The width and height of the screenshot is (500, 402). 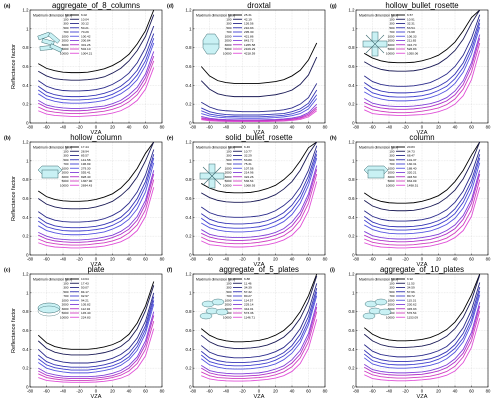 What do you see at coordinates (86, 53) in the screenshot?
I see `legend-value: 1004.21` at bounding box center [86, 53].